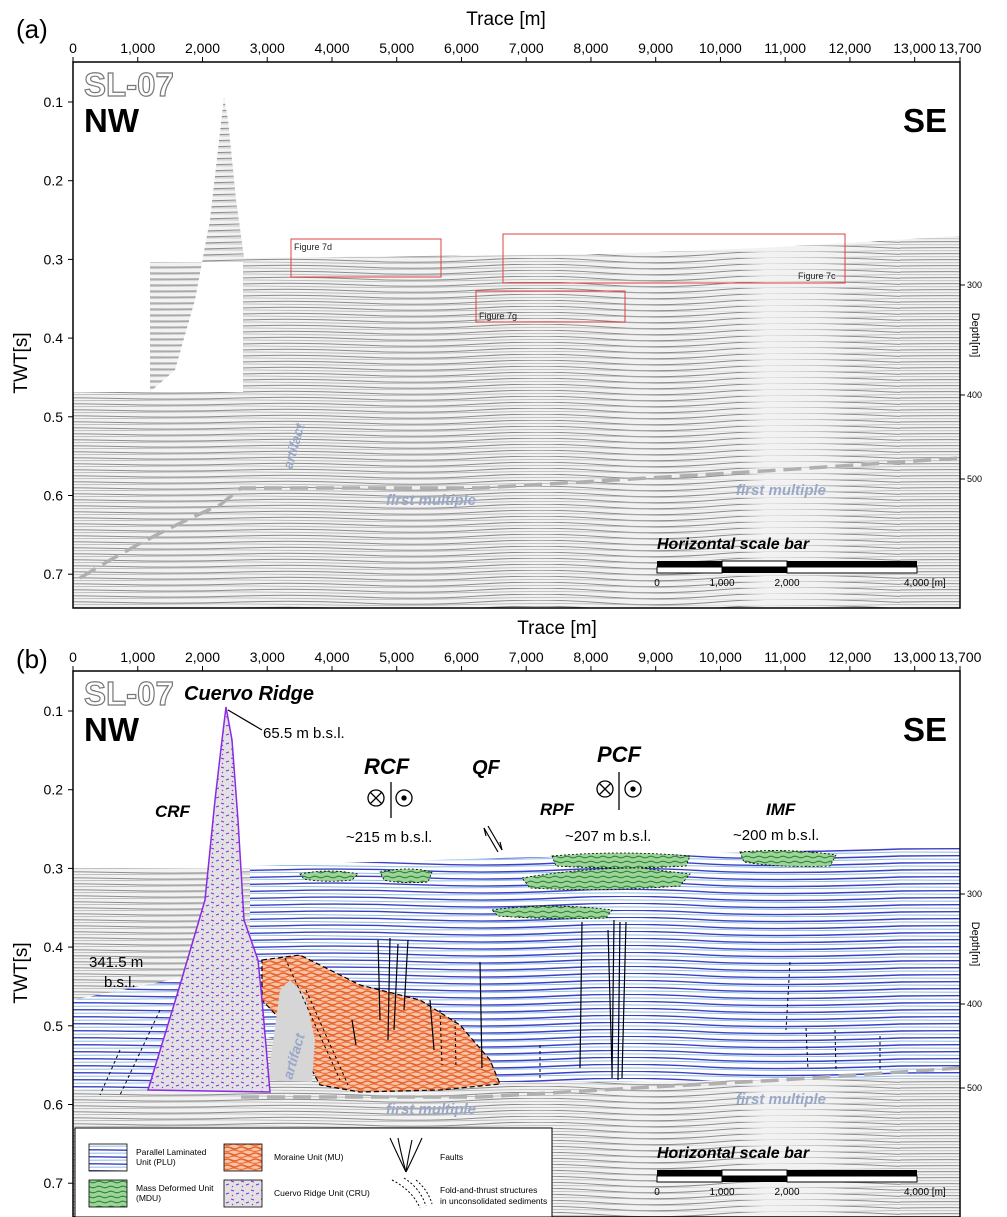 The width and height of the screenshot is (1007, 1217). What do you see at coordinates (608, 836) in the screenshot?
I see `rpf-depth: ~207 m b.s.l.` at bounding box center [608, 836].